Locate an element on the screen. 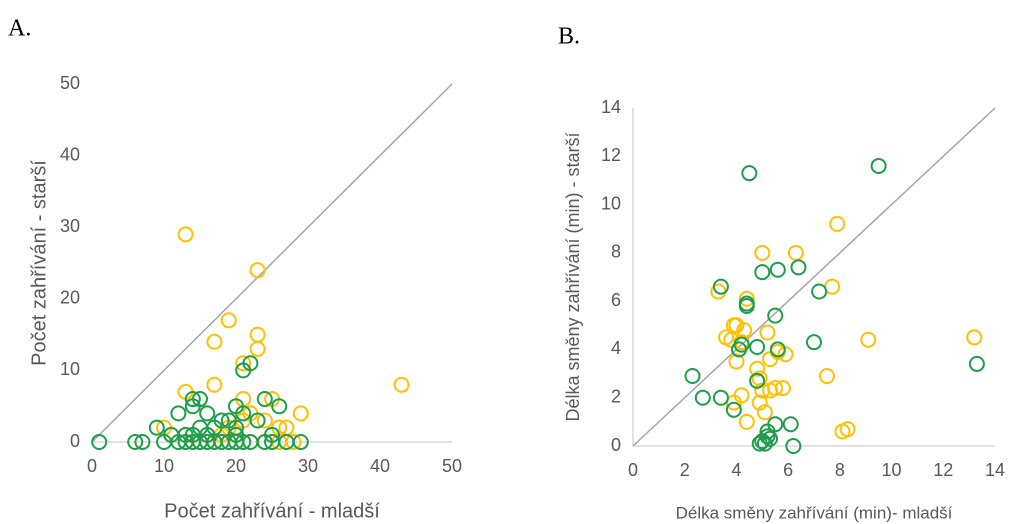 Image resolution: width=1009 pixels, height=524 pixels. y-tick-label: 40 is located at coordinates (70, 154).